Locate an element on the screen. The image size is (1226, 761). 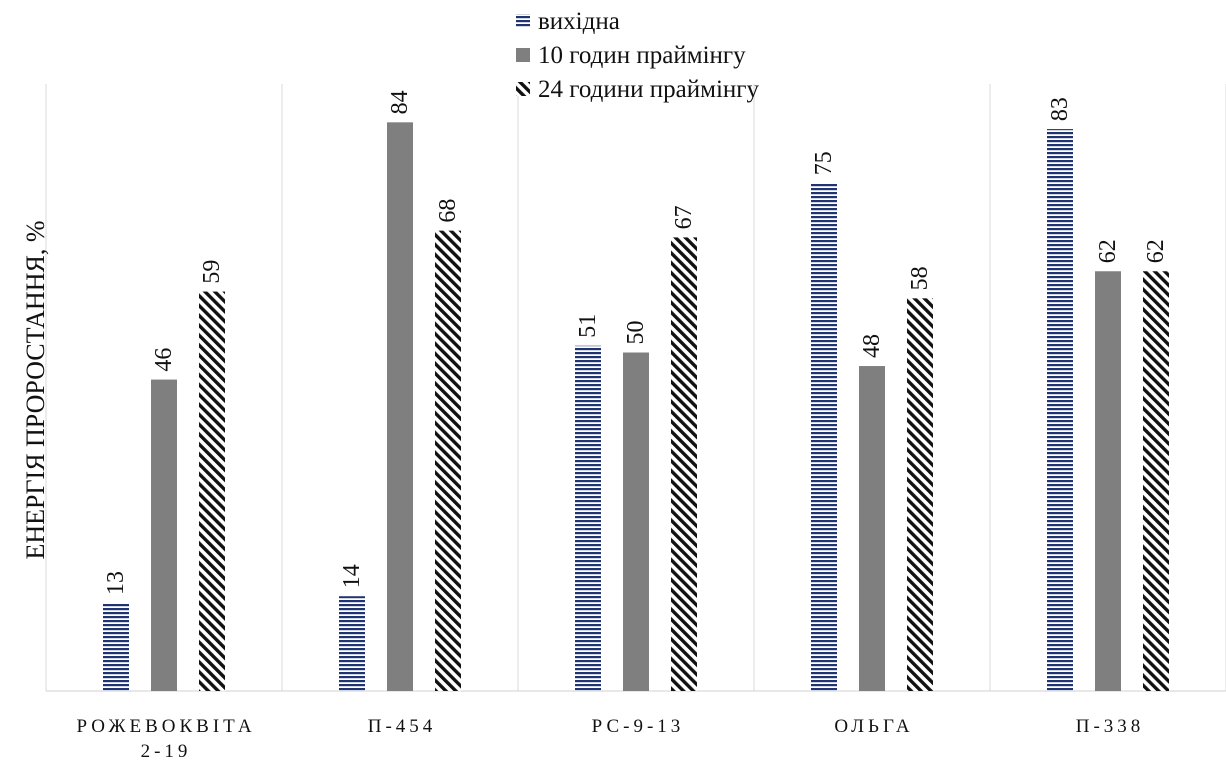
data-label: 75 is located at coordinates (824, 163).